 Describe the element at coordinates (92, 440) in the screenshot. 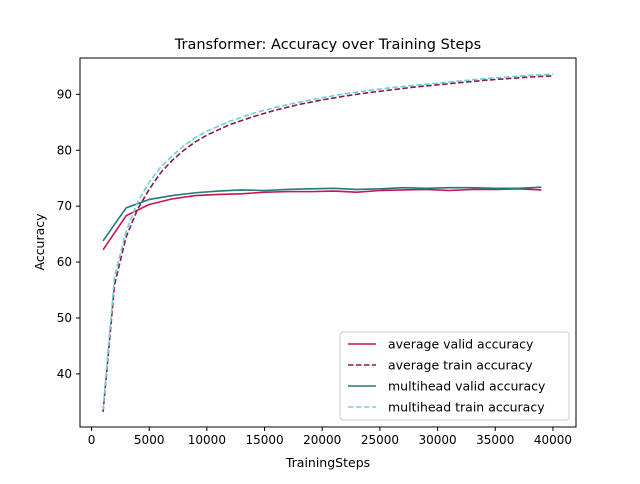

I see `x-tick-label: 0` at that location.